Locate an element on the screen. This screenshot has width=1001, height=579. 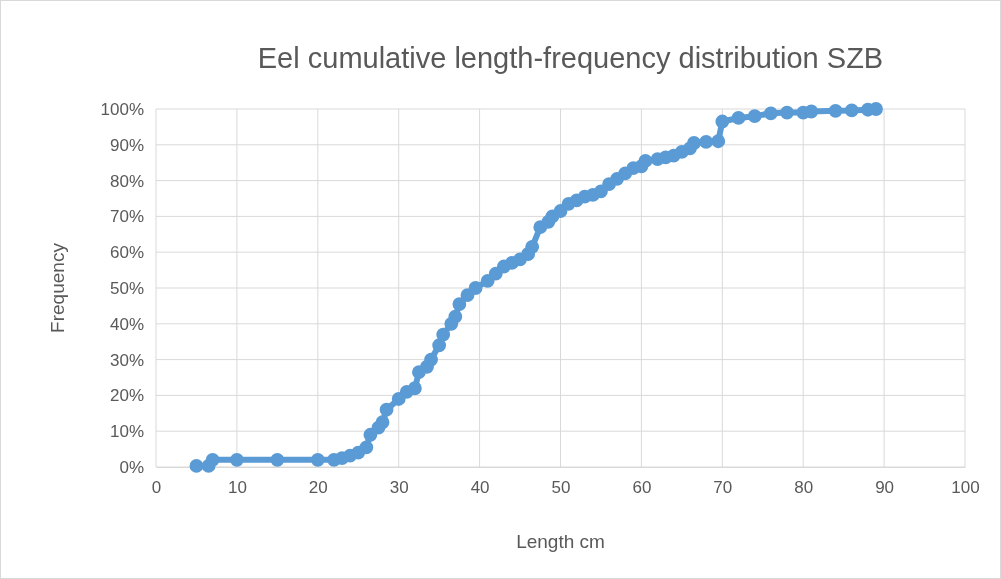
x-axis-title: Length cm is located at coordinates (560, 541).